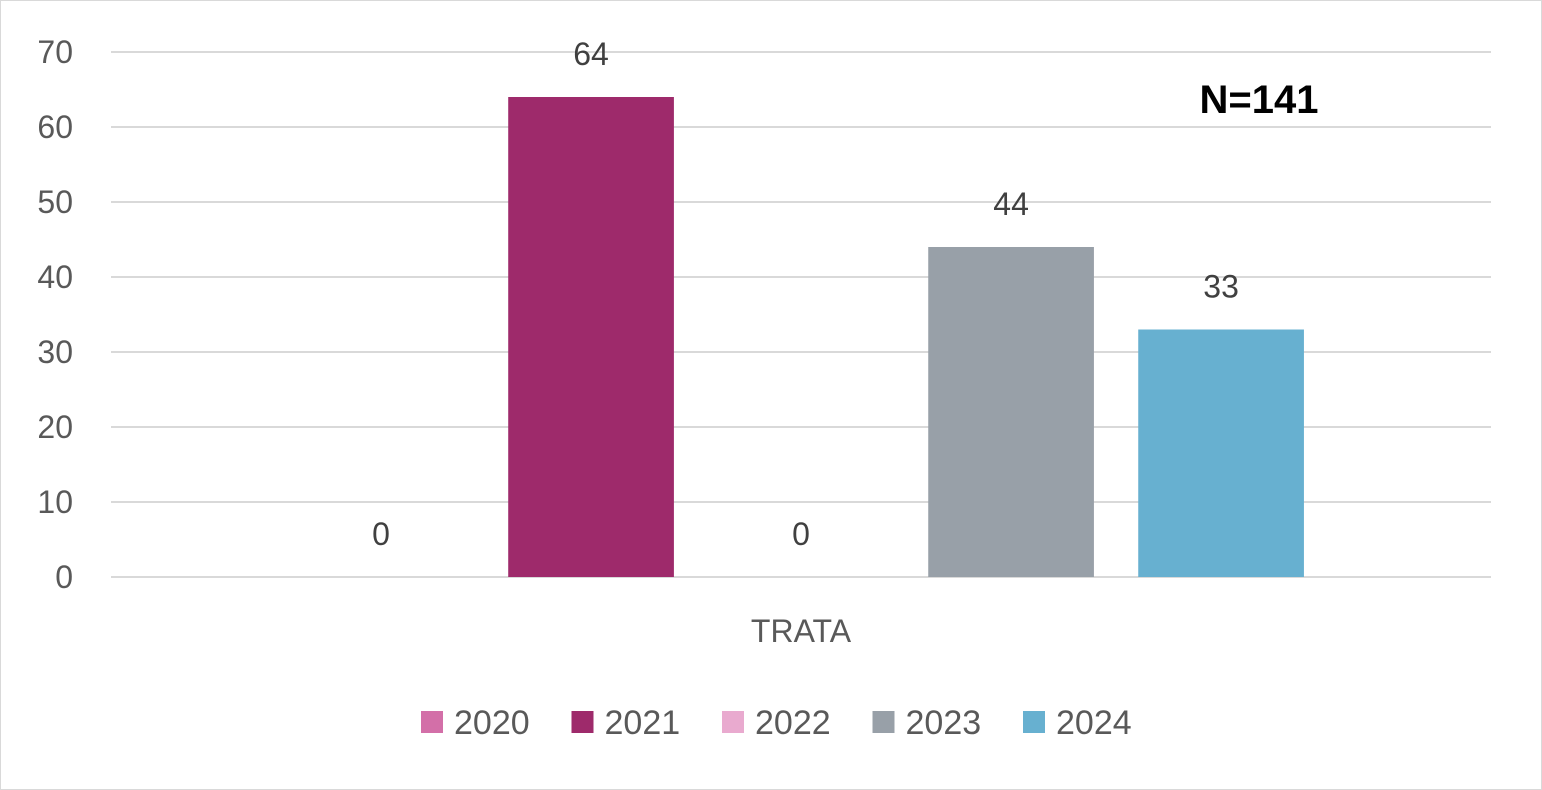 Image resolution: width=1542 pixels, height=790 pixels. I want to click on legend-swatch-2020, so click(432, 722).